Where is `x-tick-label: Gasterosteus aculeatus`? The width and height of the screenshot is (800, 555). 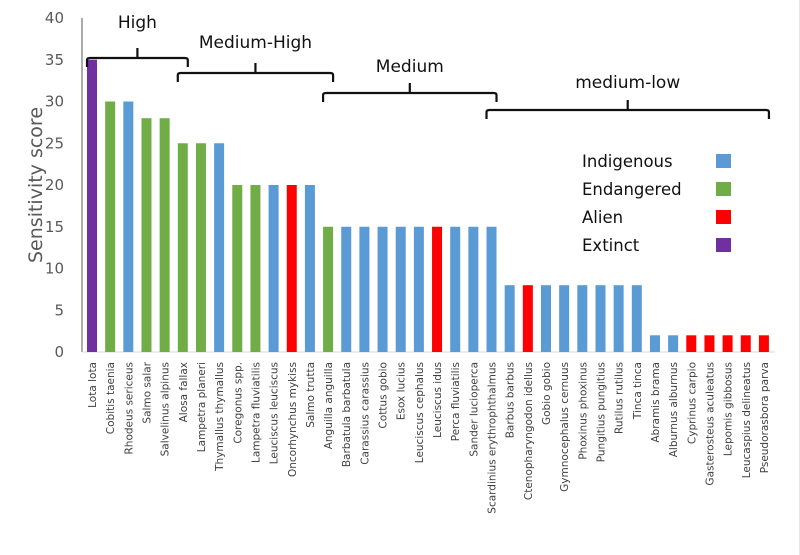
x-tick-label: Gasterosteus aculeatus is located at coordinates (710, 424).